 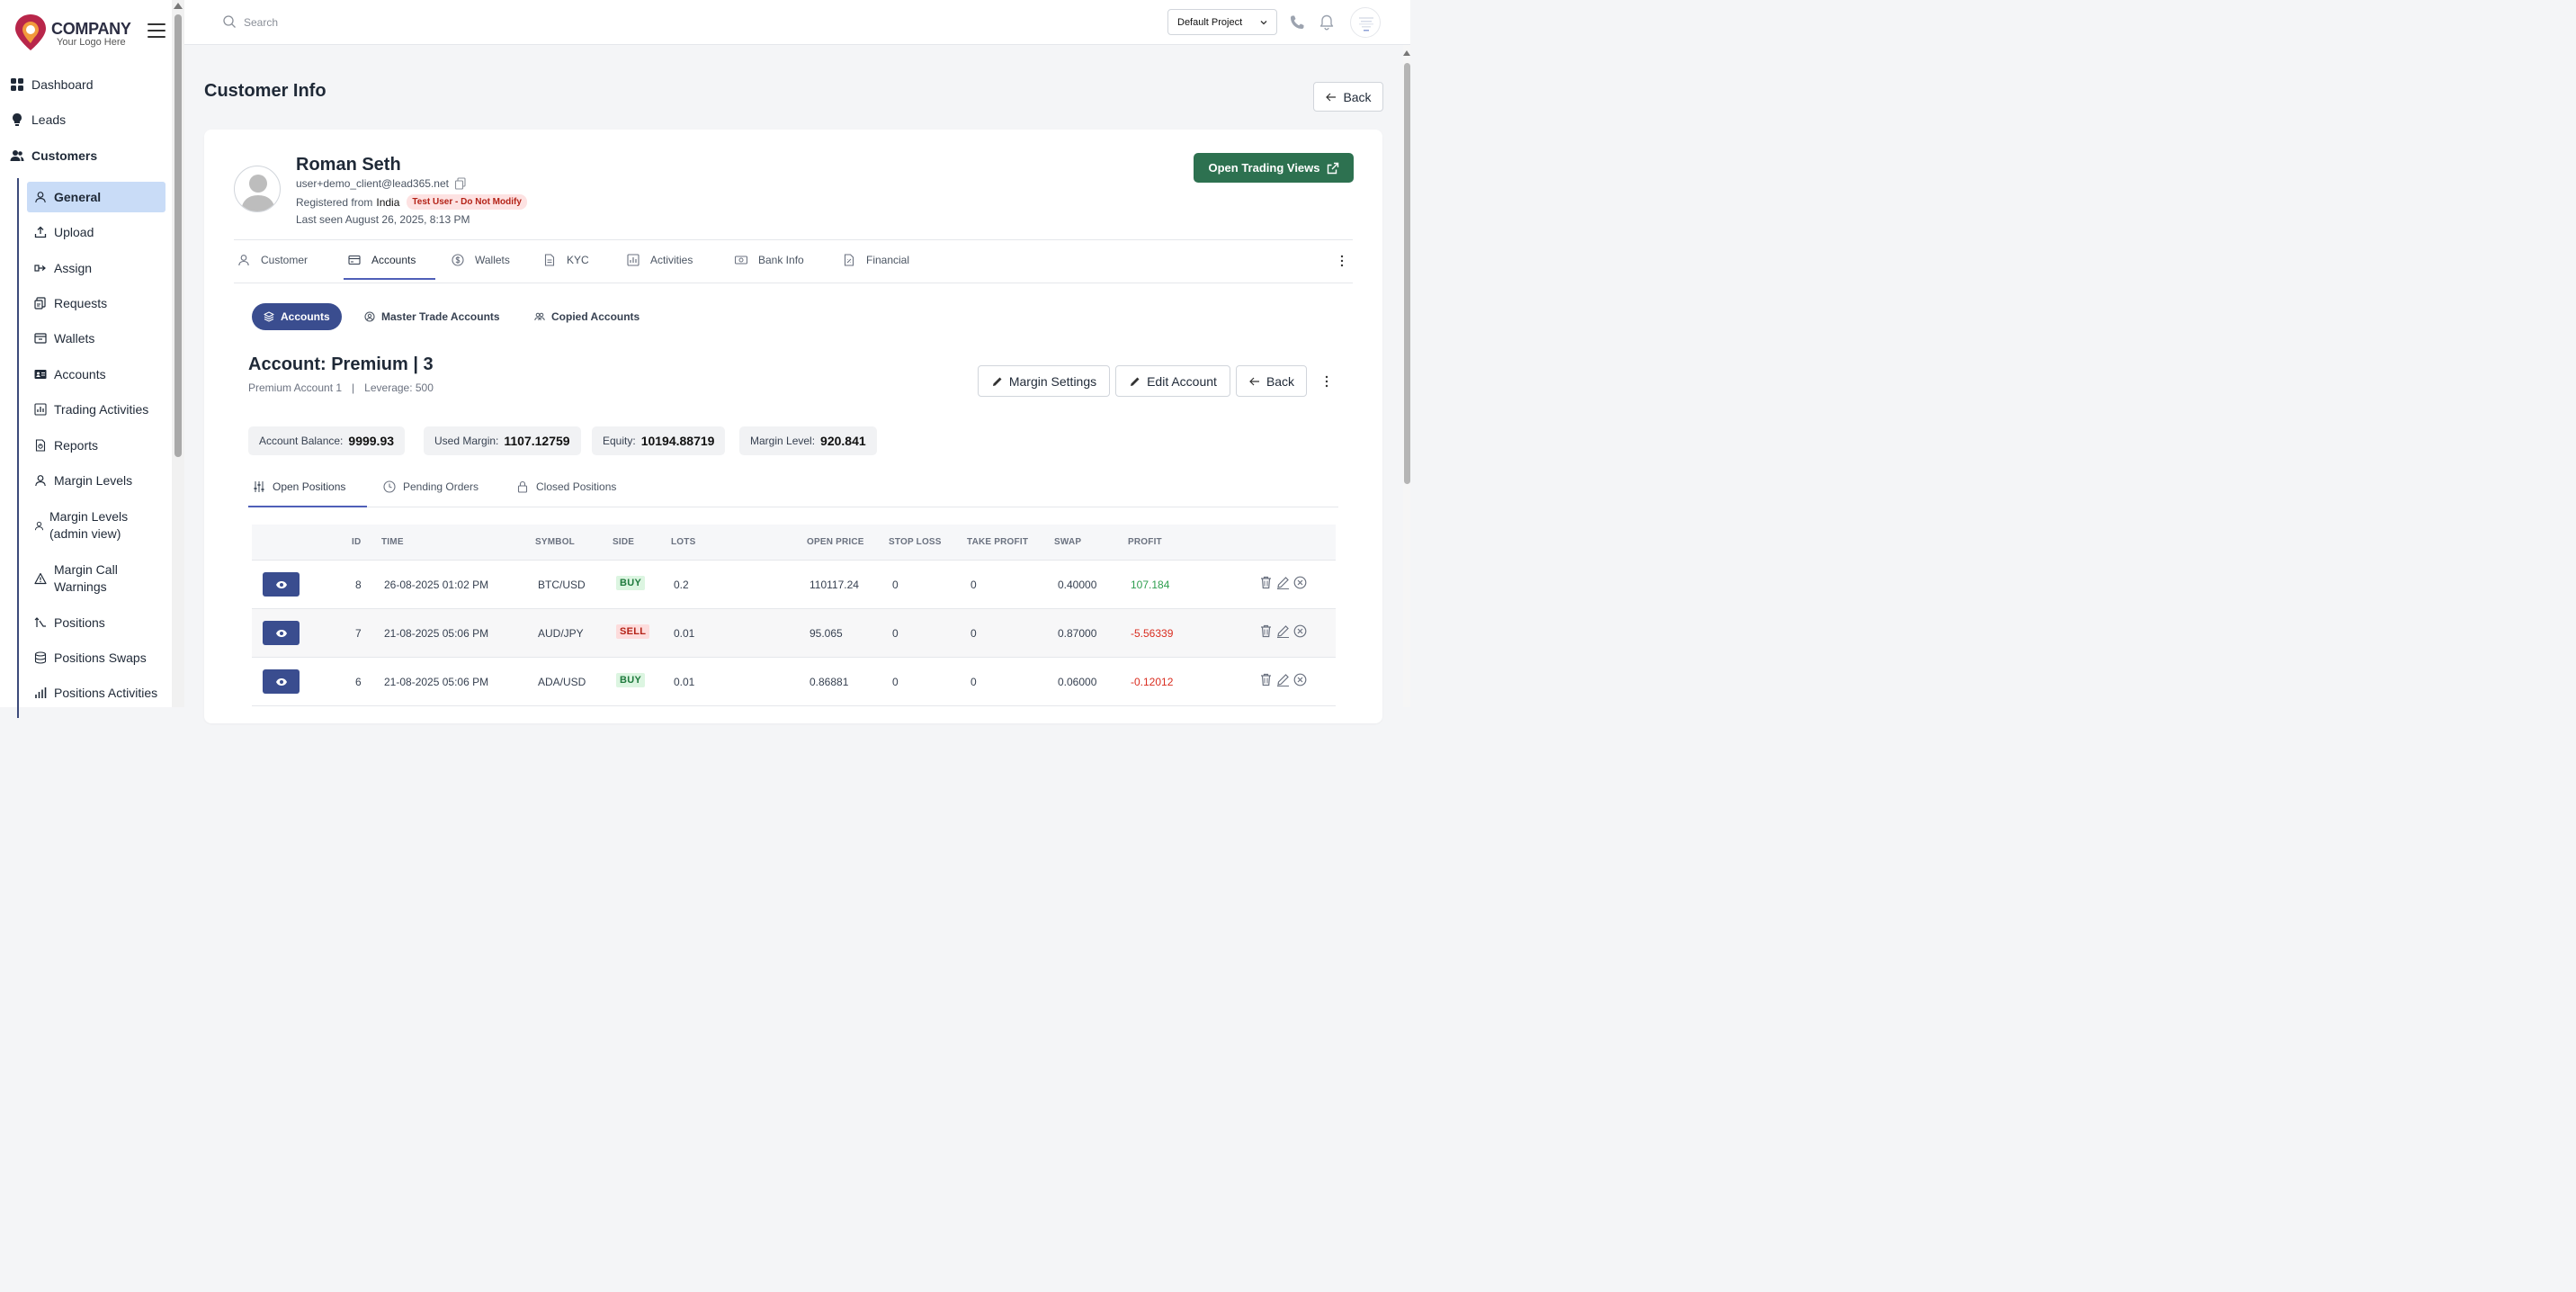 I want to click on sidebar-item-margin-call-warnings: Margin Call Warnings, so click(x=96, y=578).